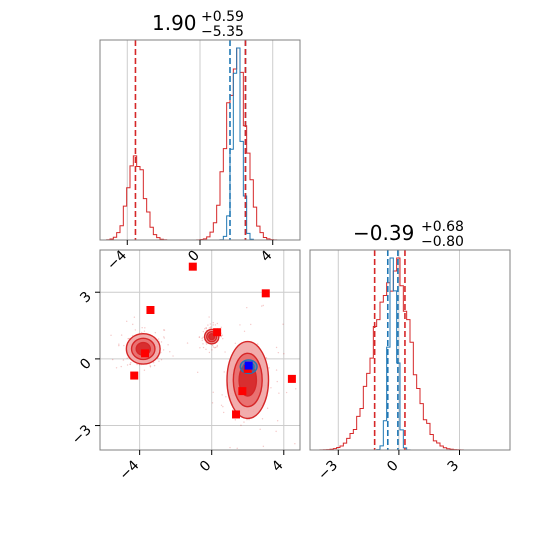 This screenshot has height=550, width=550. I want to click on axes-frame, so click(200, 350).